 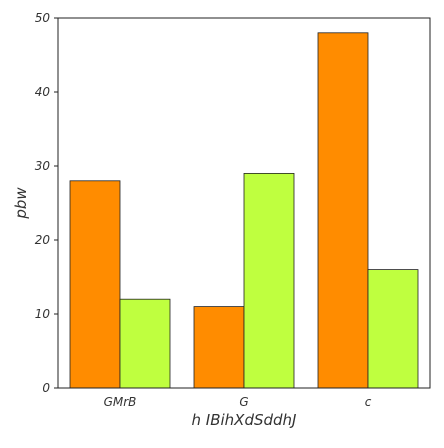 I want to click on y-axis-ticks: 0 10 20 30 40 50, so click(x=46, y=203).